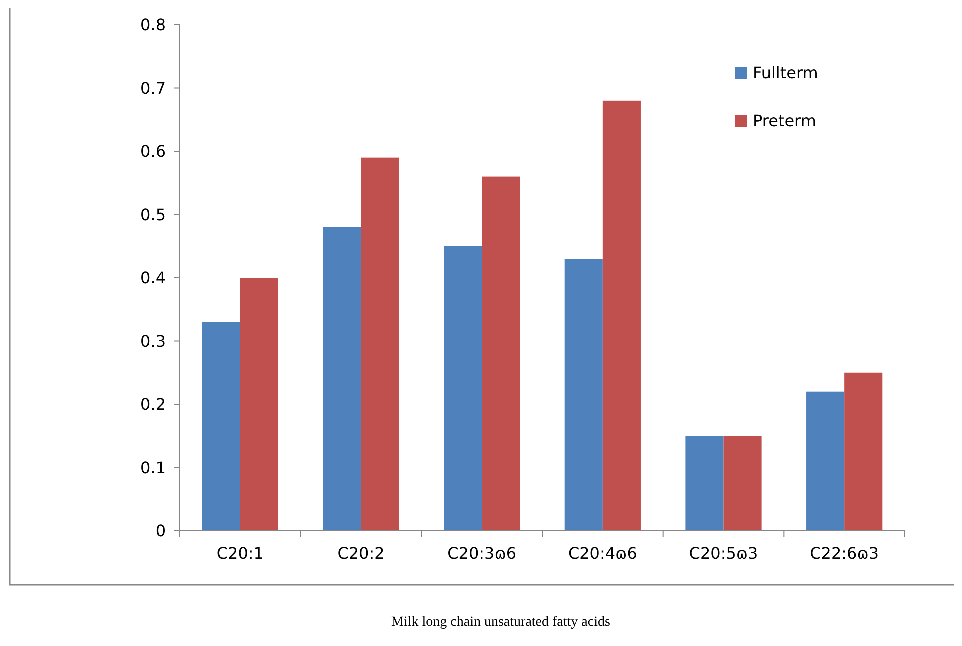  I want to click on y-tick-label: 0, so click(161, 531).